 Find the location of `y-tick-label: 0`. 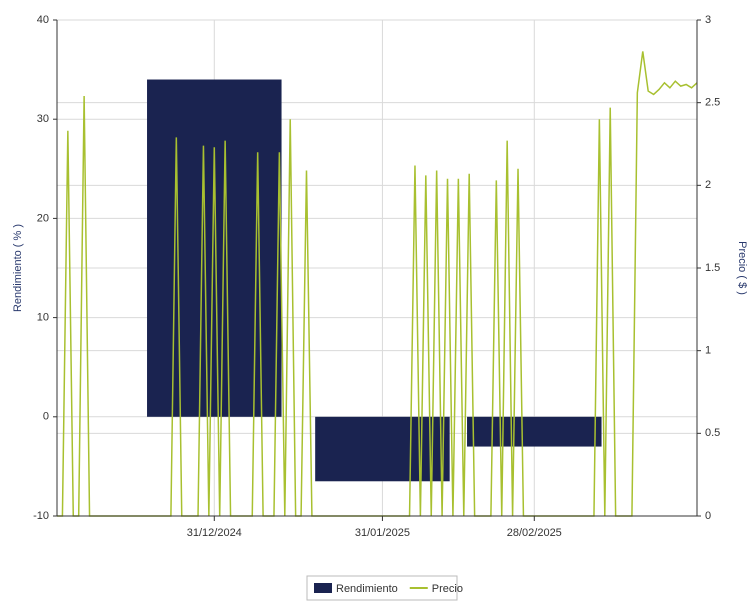

y-tick-label: 0 is located at coordinates (46, 417).